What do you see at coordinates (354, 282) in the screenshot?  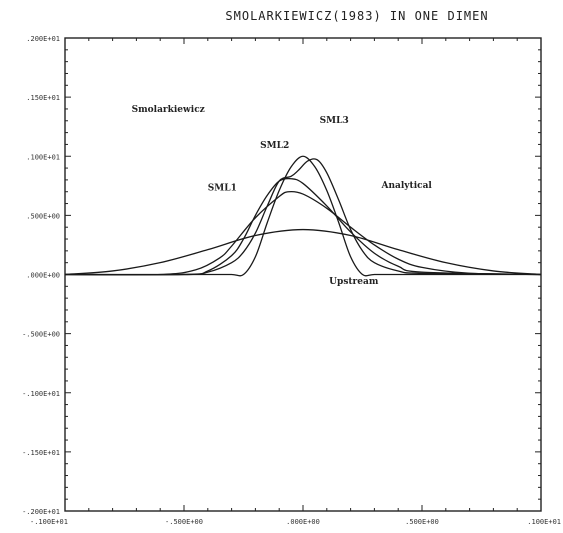 I see `annotation-label: Upstream` at bounding box center [354, 282].